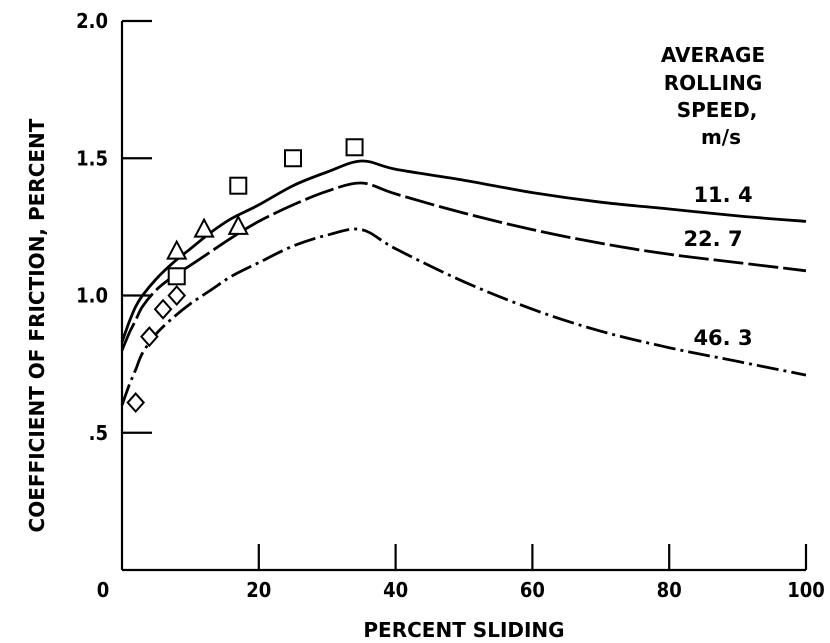  What do you see at coordinates (37, 325) in the screenshot?
I see `y-axis-label: COEFFICIENT OF FRICTION, PERCENT` at bounding box center [37, 325].